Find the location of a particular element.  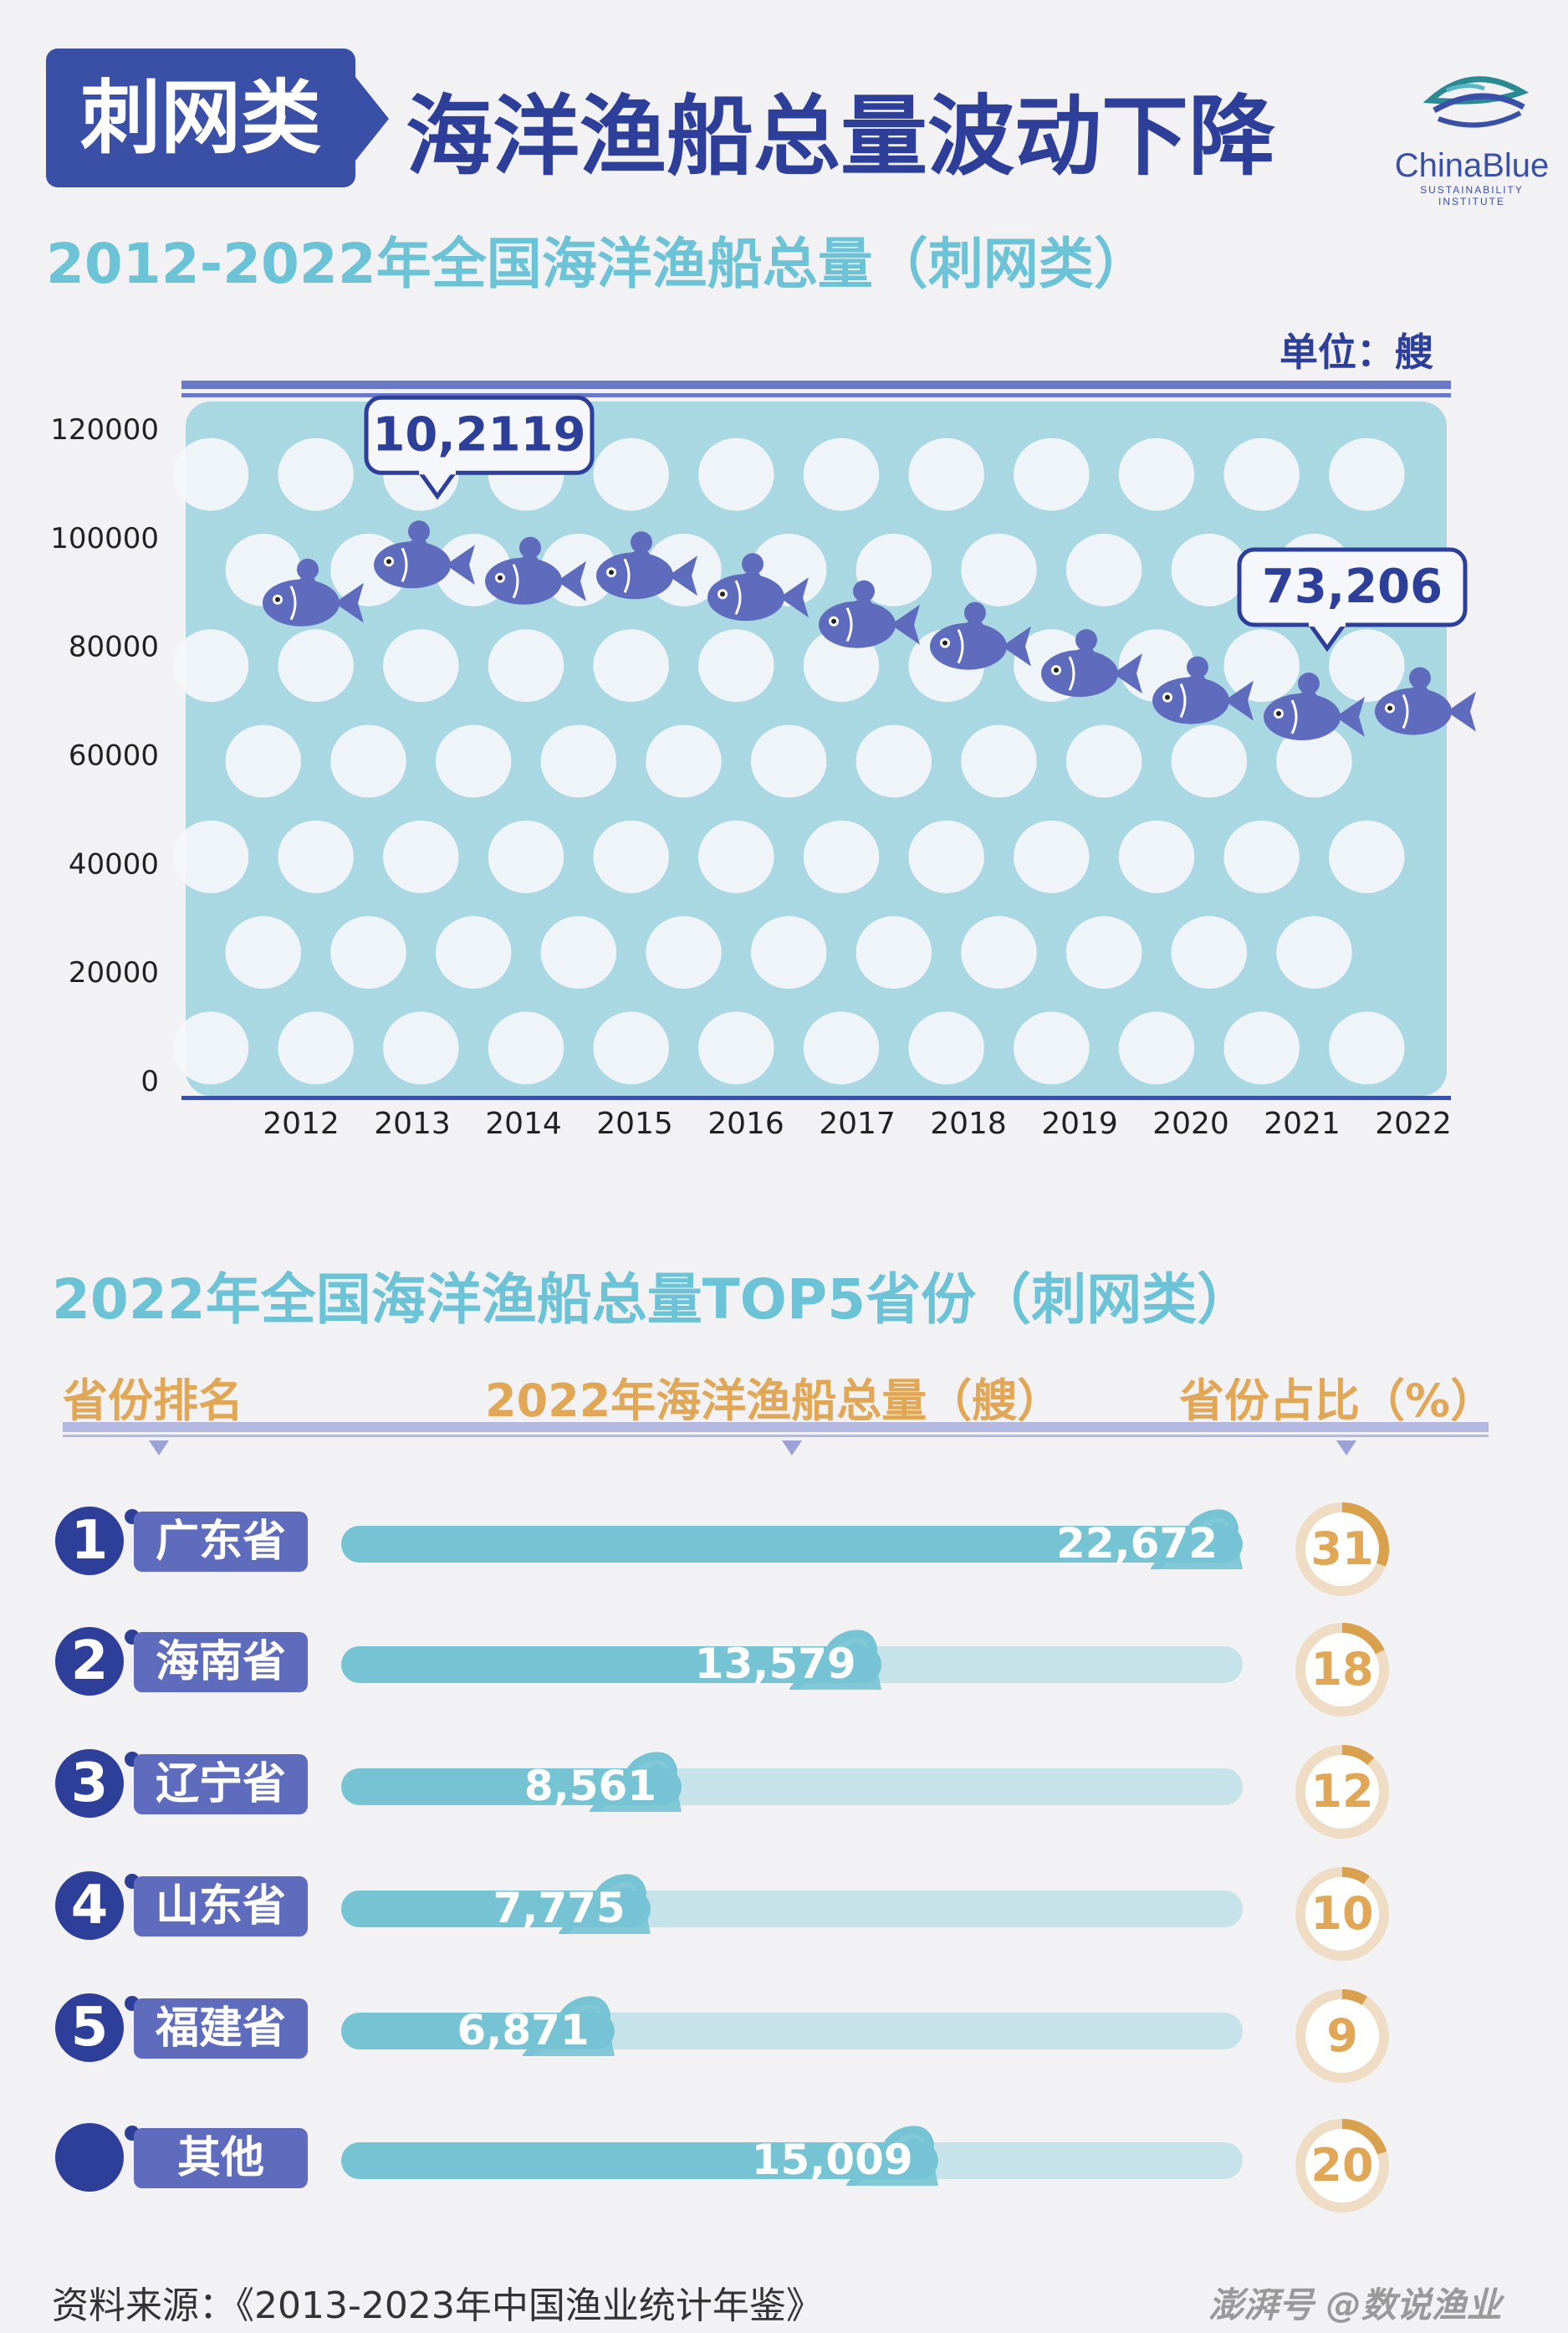

y-tick-label: 20000 is located at coordinates (114, 973).